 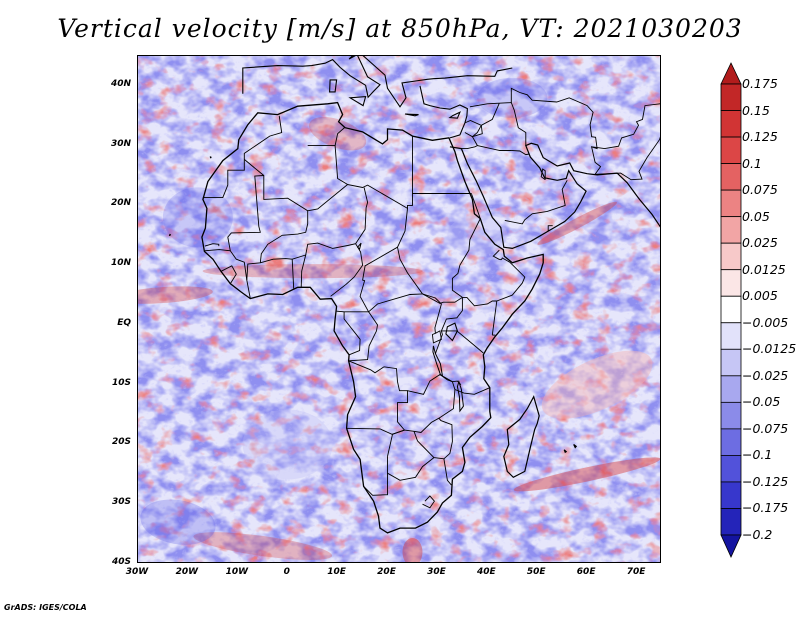 I want to click on madagascar-coastline, so click(x=521, y=437).